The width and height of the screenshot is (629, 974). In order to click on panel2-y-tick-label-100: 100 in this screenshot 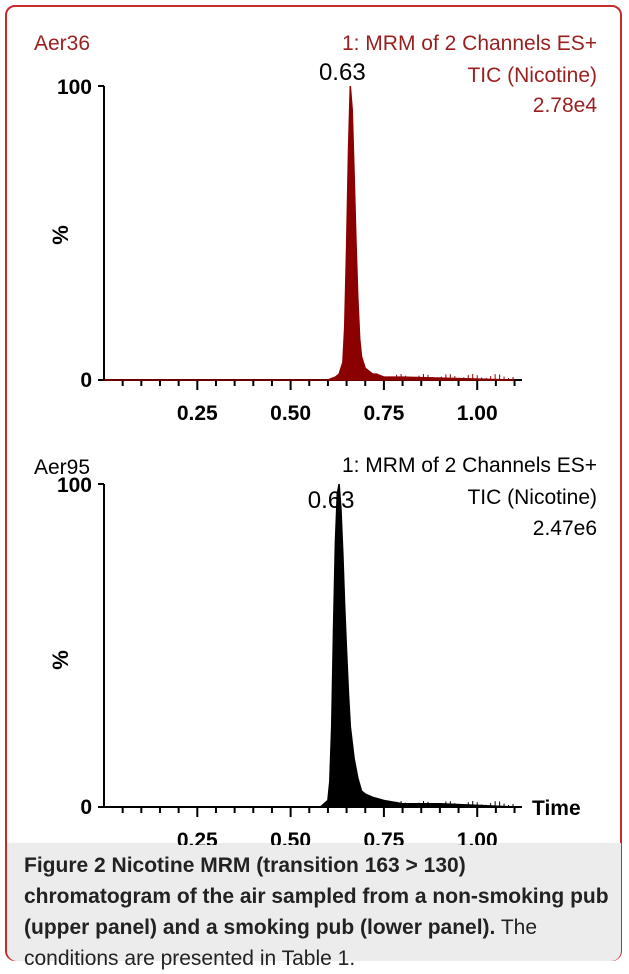, I will do `click(74, 485)`.